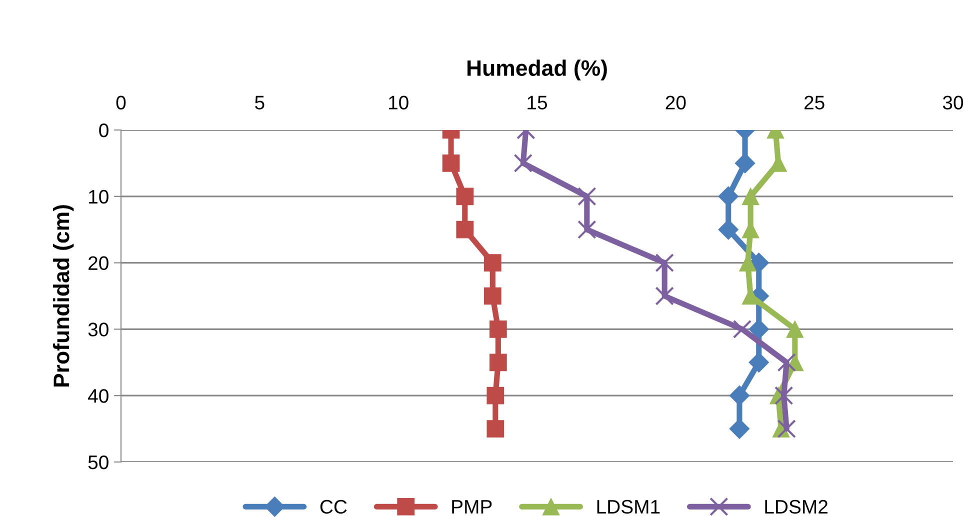 Image resolution: width=969 pixels, height=525 pixels. I want to click on y-tick-label: 40, so click(98, 396).